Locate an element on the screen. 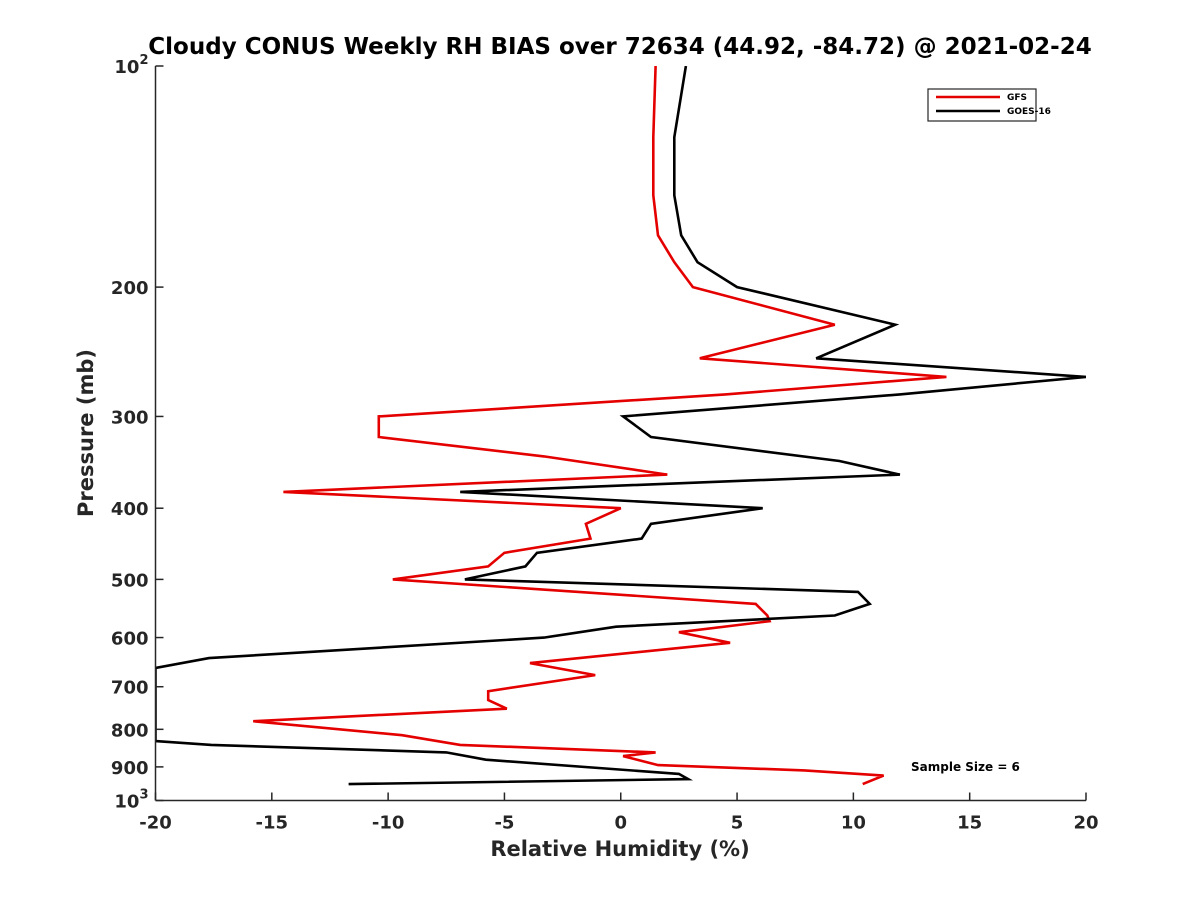 The image size is (1200, 900). legend-label-gfs: GFS is located at coordinates (1017, 98).